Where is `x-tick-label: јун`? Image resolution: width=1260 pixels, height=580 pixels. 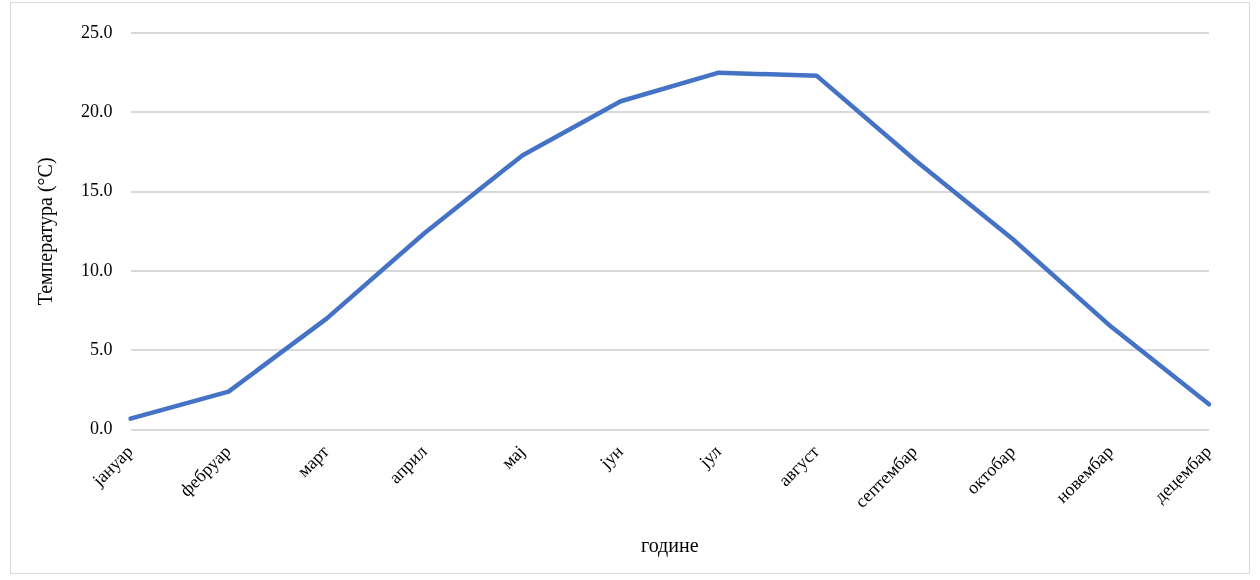
x-tick-label: јун is located at coordinates (611, 457).